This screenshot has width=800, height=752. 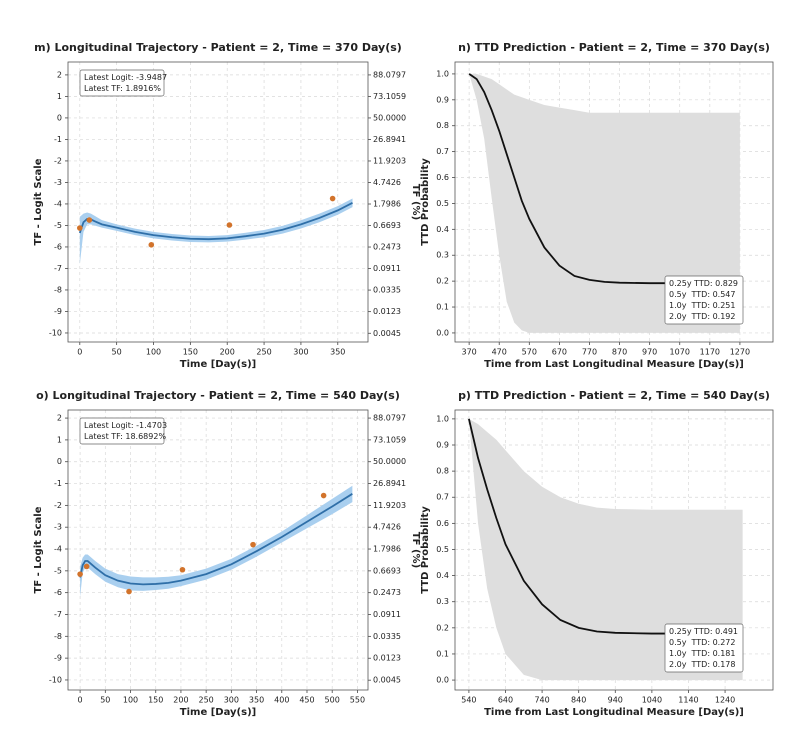 What do you see at coordinates (442, 575) in the screenshot?
I see `y-tick-label: 0.4` at bounding box center [442, 575].